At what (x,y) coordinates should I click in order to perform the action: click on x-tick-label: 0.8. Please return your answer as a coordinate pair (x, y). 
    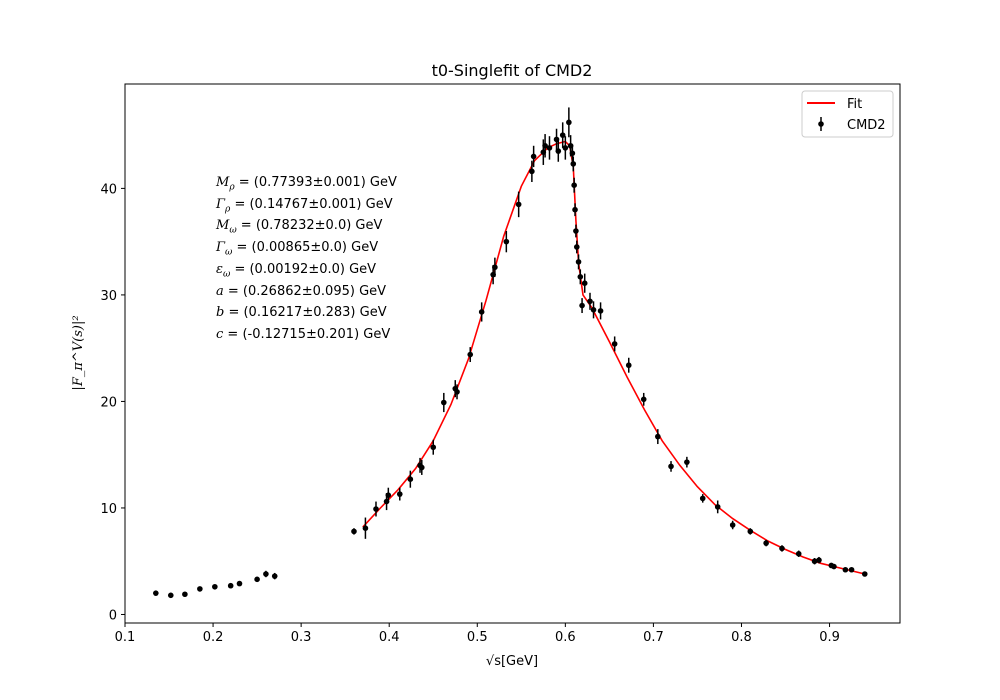
    Looking at the image, I should click on (741, 637).